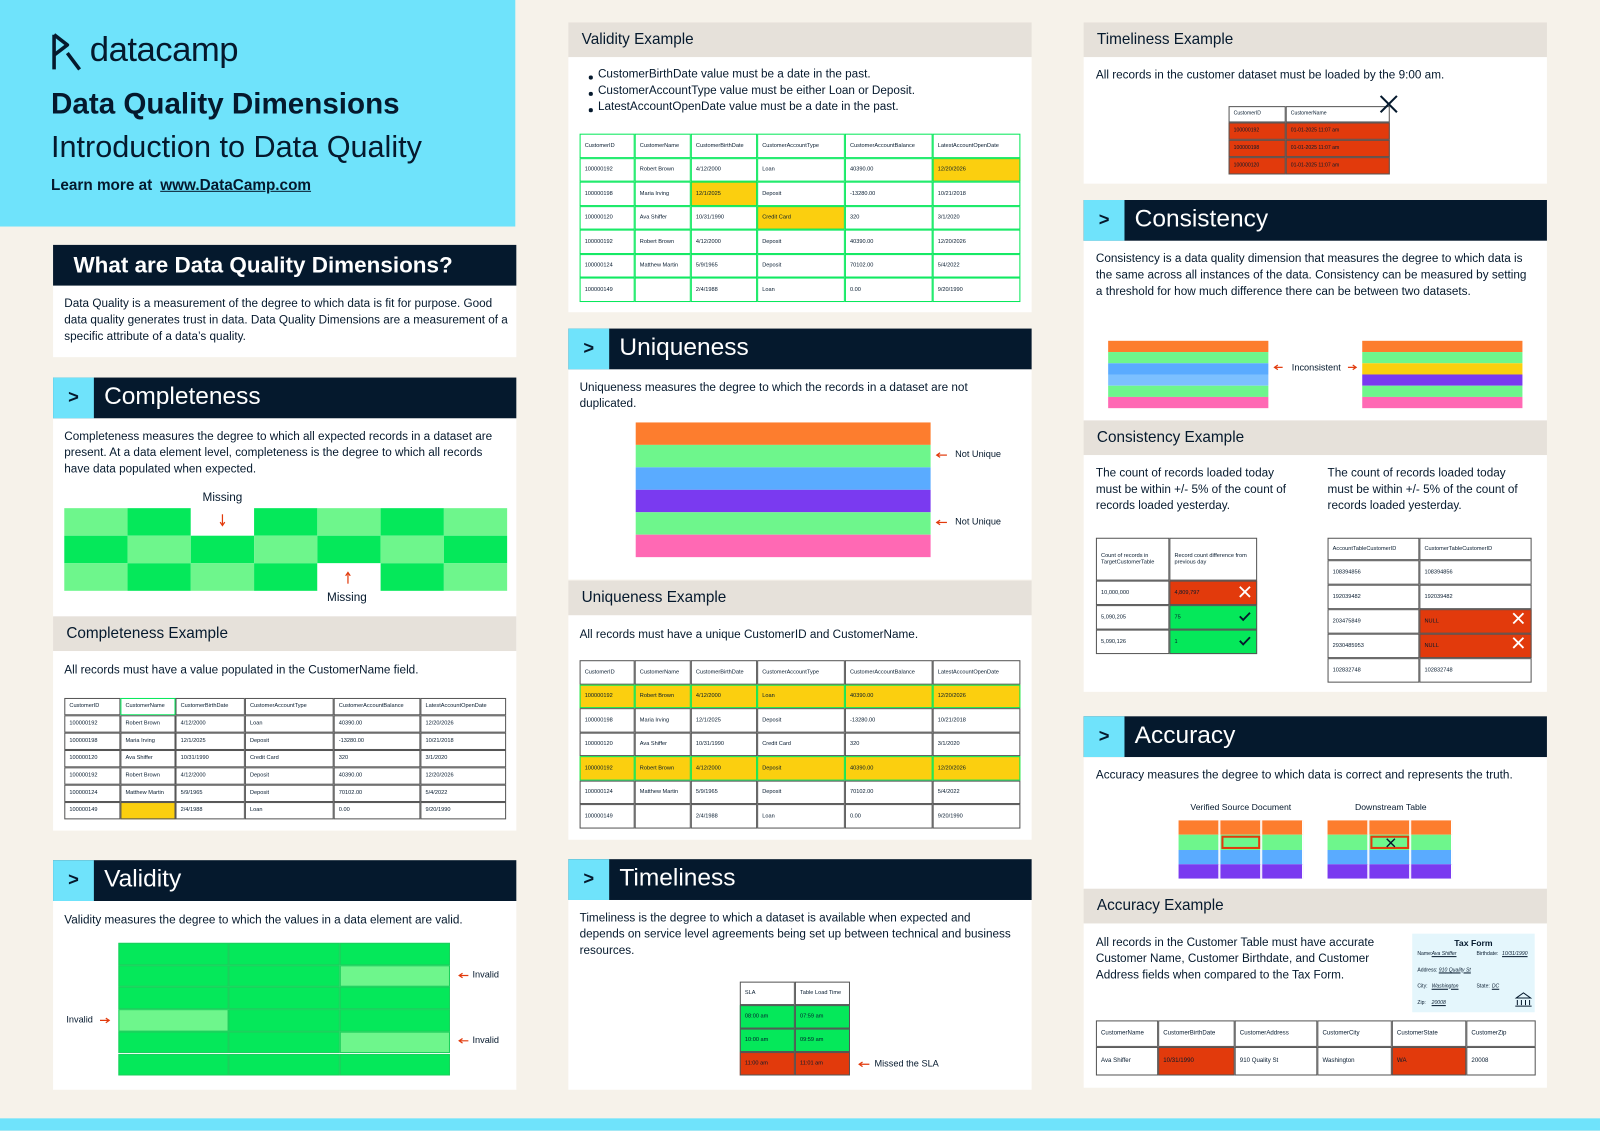 The height and width of the screenshot is (1131, 1600). I want to click on section-heading: Completeness, so click(182, 396).